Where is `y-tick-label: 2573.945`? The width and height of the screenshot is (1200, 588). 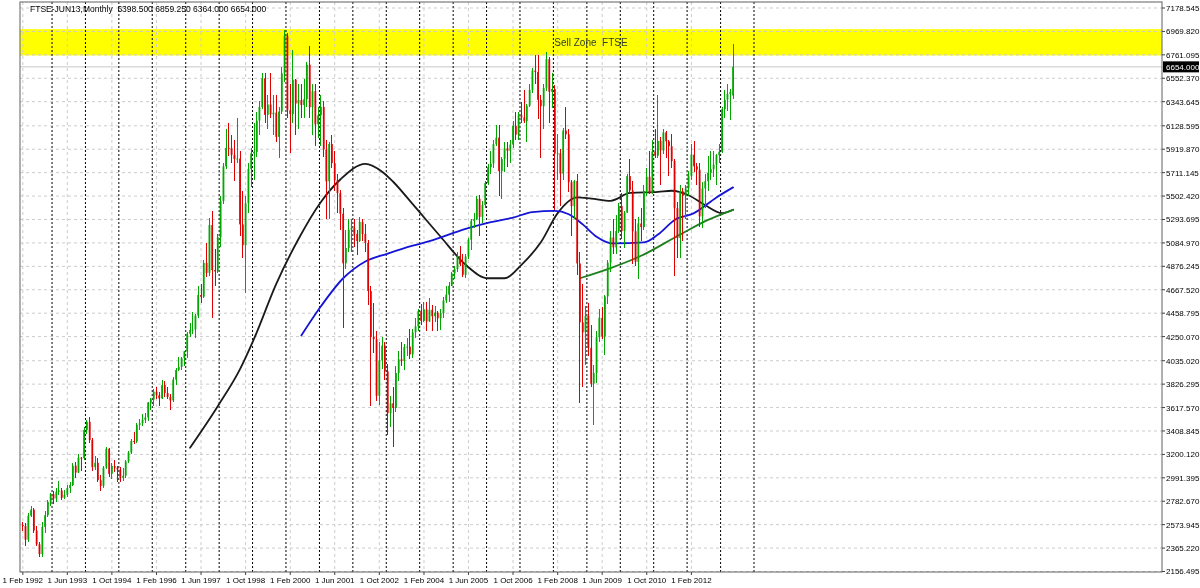 y-tick-label: 2573.945 is located at coordinates (1183, 525).